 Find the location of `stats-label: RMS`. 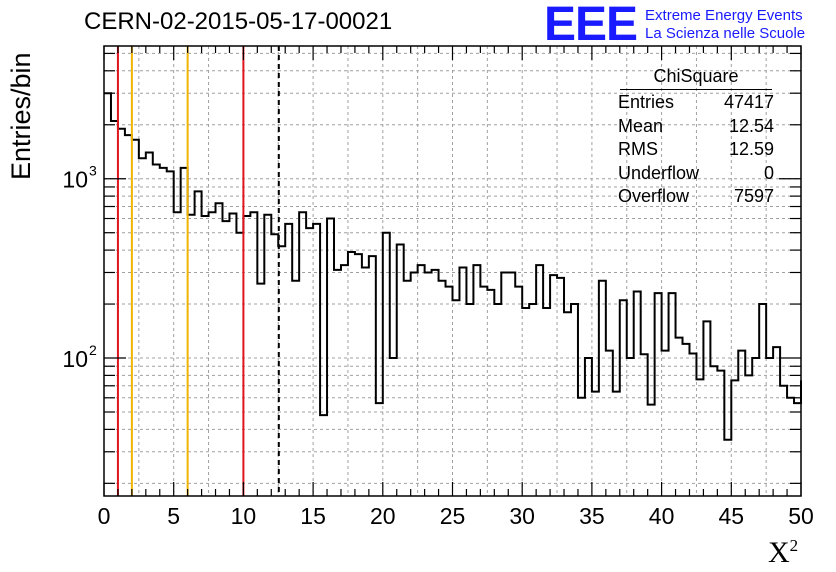

stats-label: RMS is located at coordinates (638, 149).